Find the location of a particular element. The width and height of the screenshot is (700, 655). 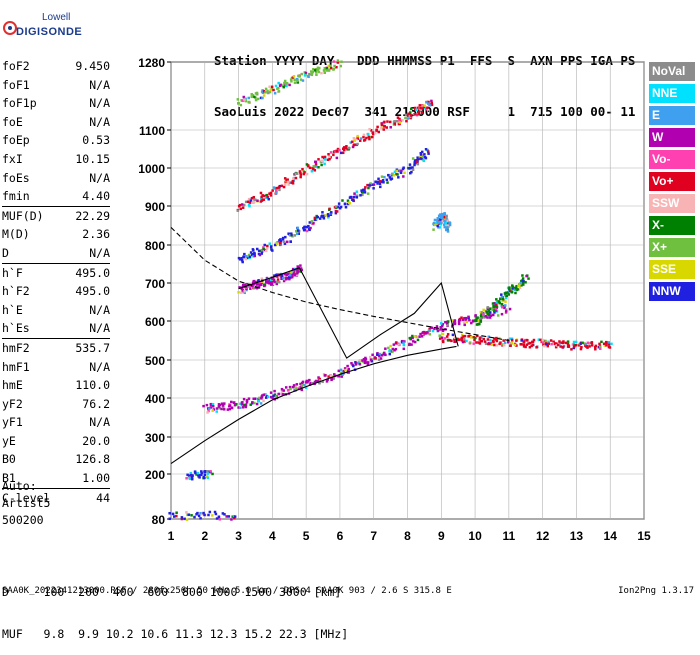

param-row: foF1 N/A is located at coordinates (56, 85).